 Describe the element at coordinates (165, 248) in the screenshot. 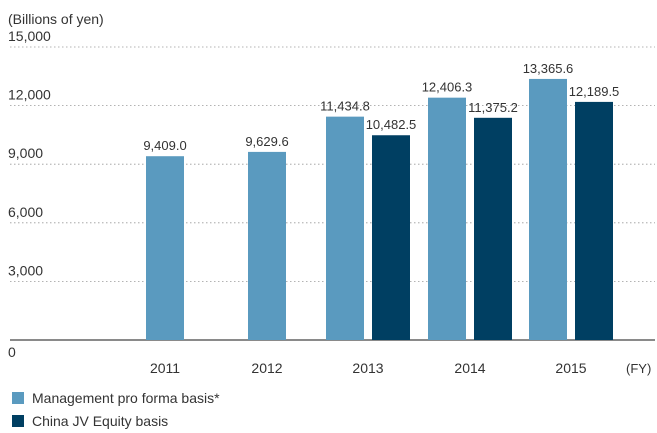

I see `bar-management-2011` at that location.